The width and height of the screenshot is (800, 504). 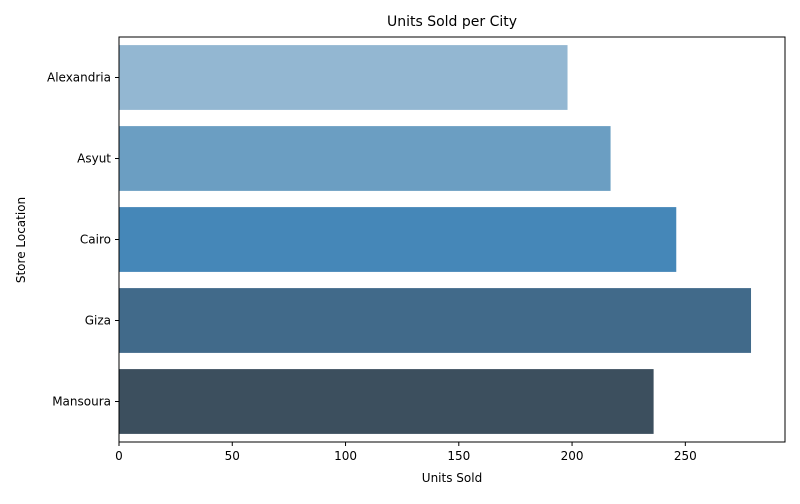 I want to click on bar-mansoura, so click(x=386, y=401).